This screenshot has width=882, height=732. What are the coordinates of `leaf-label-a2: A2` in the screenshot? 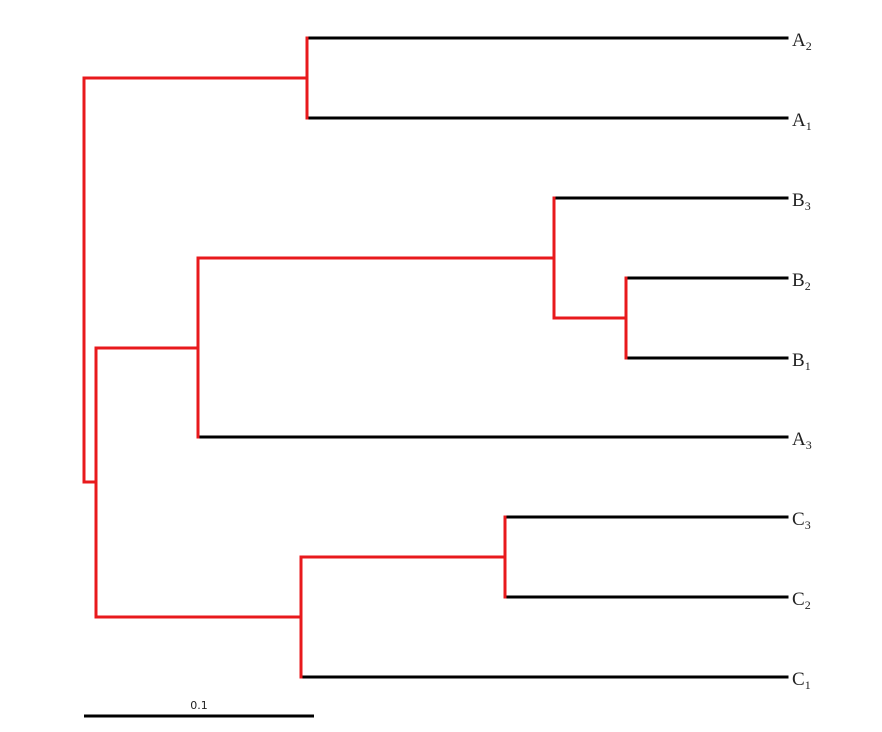 It's located at (802, 41).